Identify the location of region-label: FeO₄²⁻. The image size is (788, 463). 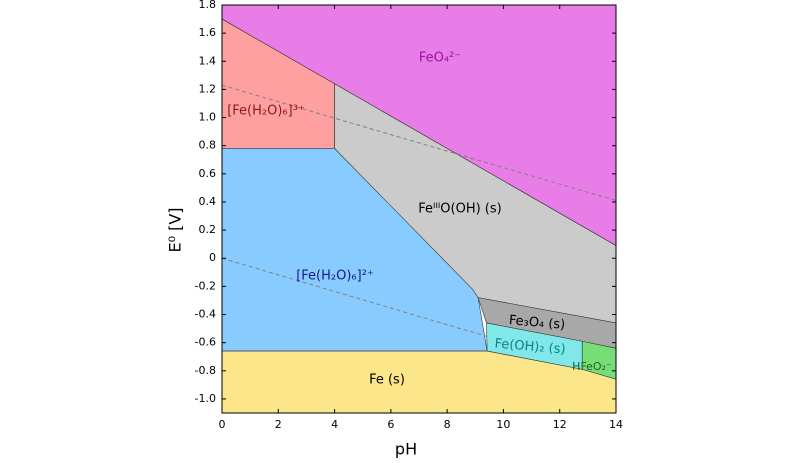
(440, 58).